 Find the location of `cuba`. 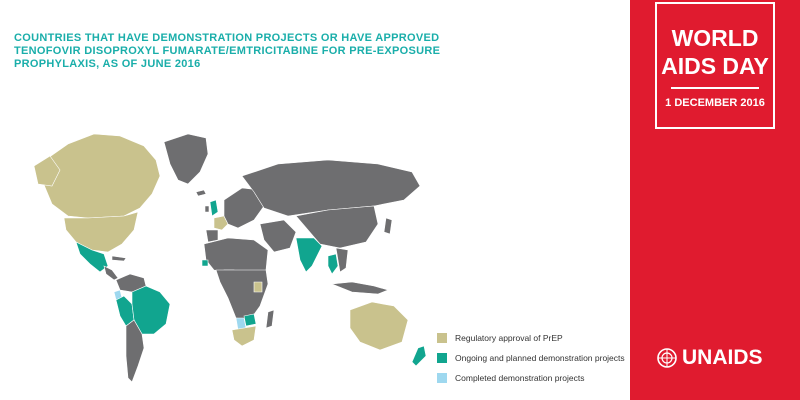

cuba is located at coordinates (119, 258).